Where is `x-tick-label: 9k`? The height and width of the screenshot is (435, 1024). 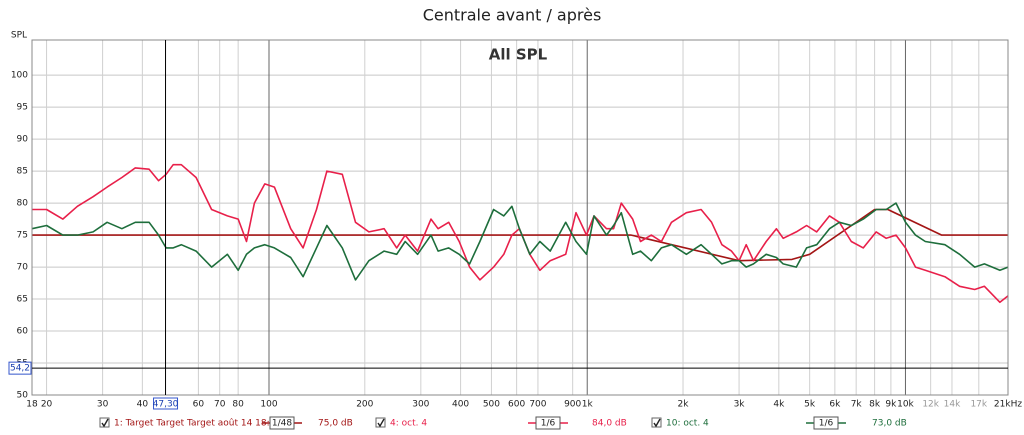
x-tick-label: 9k is located at coordinates (891, 405).